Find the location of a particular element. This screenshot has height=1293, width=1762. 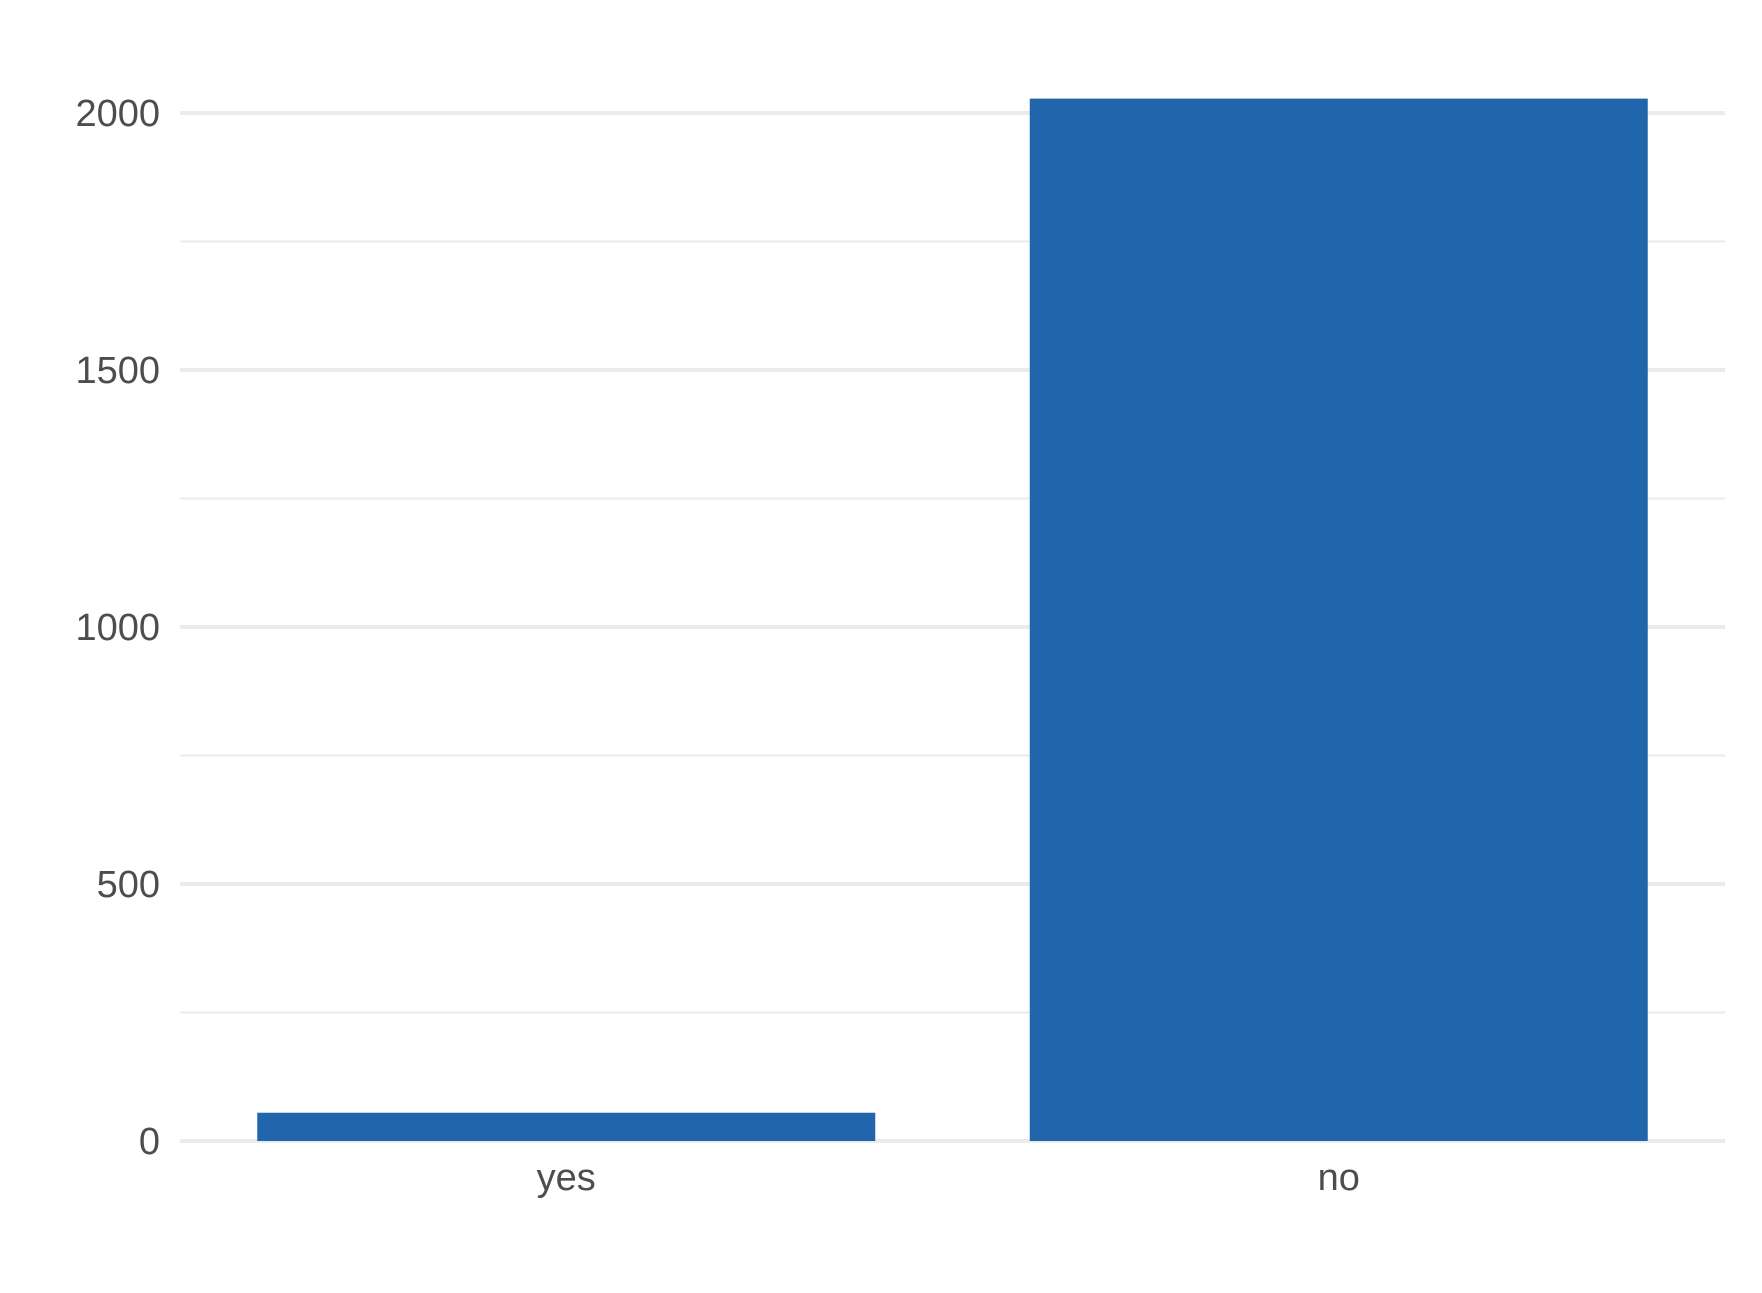

x-axis: yes no is located at coordinates (948, 1178).